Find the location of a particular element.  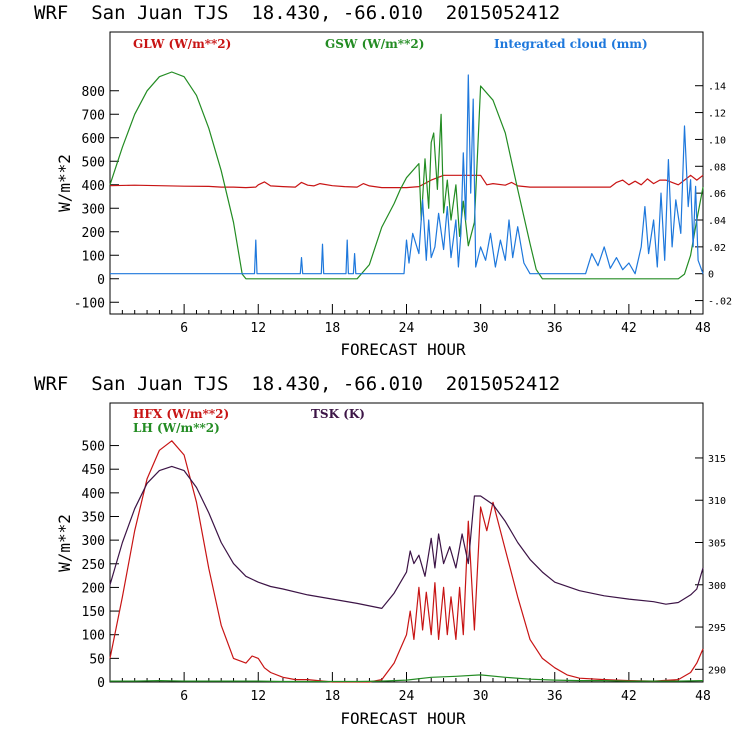

y2-tick-label: 310 is located at coordinates (717, 501).